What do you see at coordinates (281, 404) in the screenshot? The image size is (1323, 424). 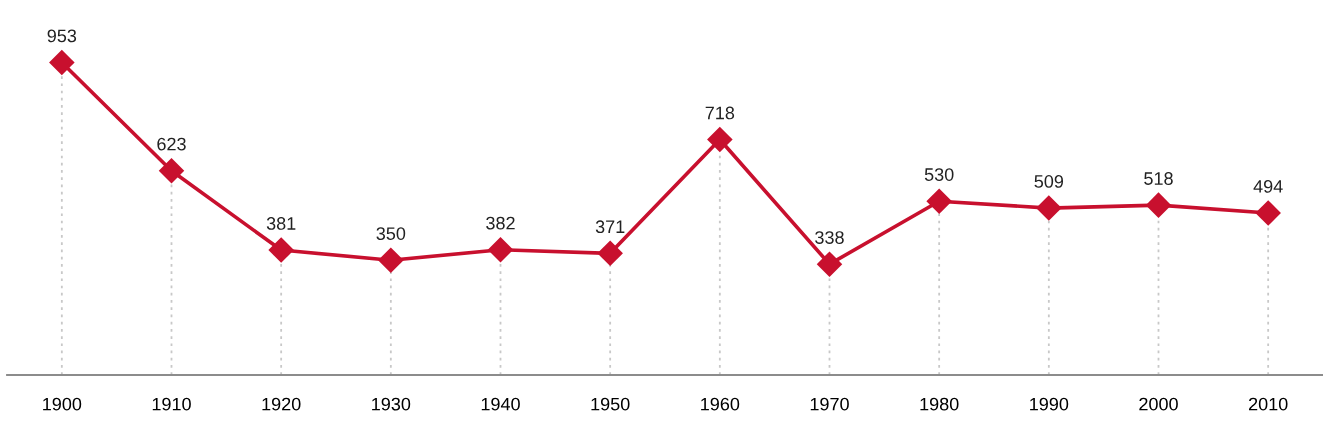 I see `x-tick-label: 1920` at bounding box center [281, 404].